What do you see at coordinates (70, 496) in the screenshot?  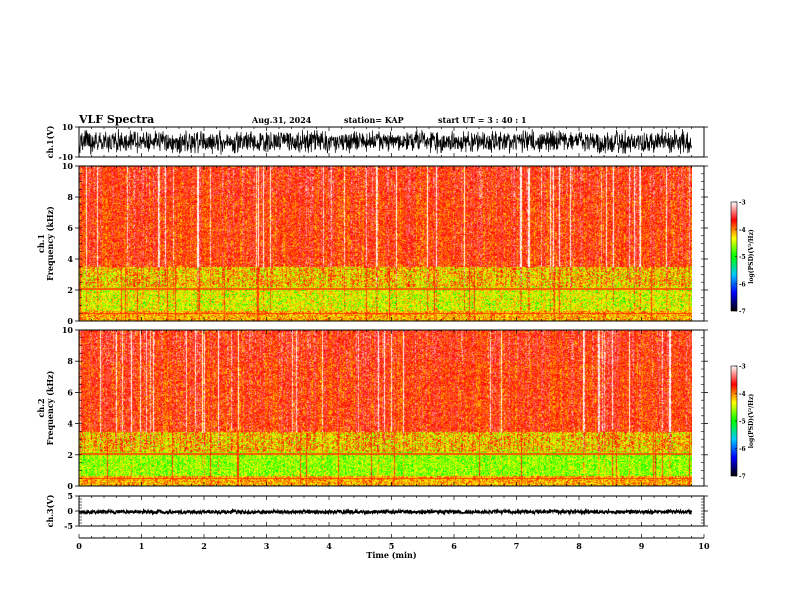 I see `ch3-waveform-ytick-label: 5` at bounding box center [70, 496].